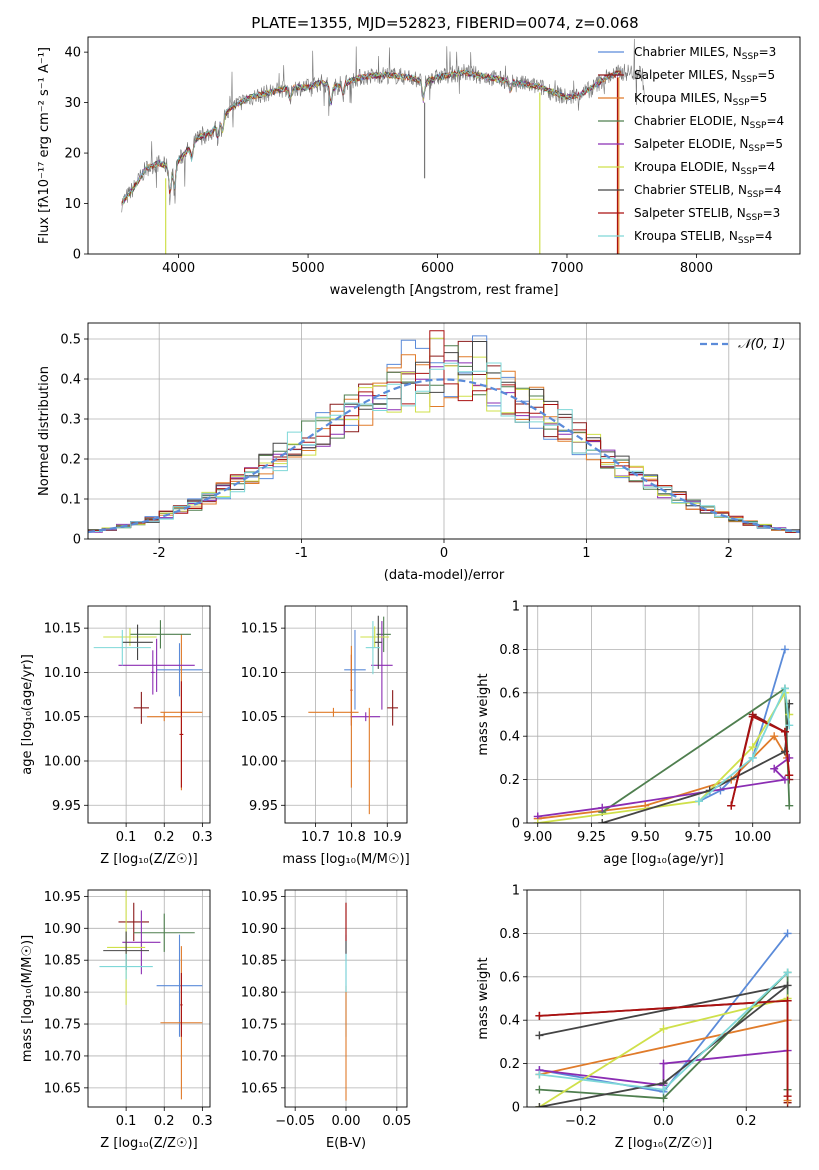 This screenshot has width=819, height=1170. I want to click on legend-label-main: Salpeter STELIB, N, so click(690, 213).